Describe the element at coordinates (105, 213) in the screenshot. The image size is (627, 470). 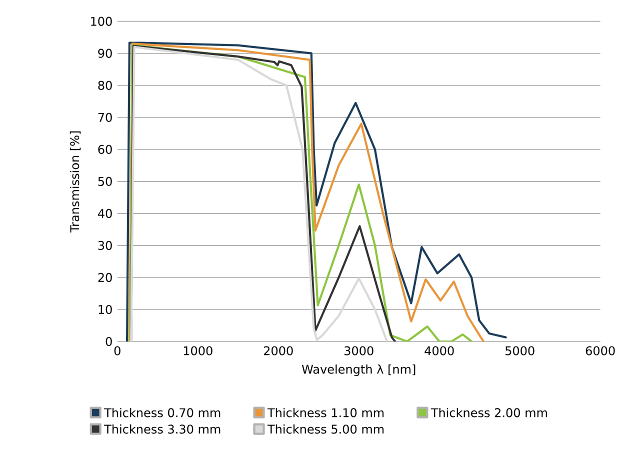
I see `y-tick-label: 40` at that location.